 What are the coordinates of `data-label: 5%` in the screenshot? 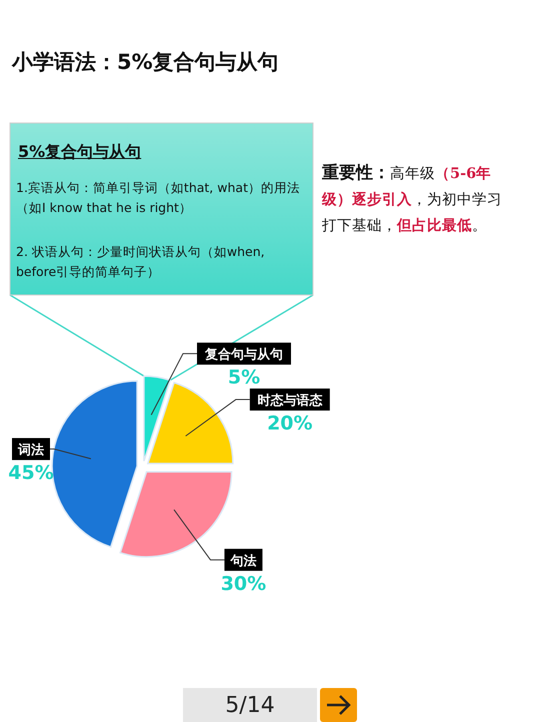 It's located at (244, 377).